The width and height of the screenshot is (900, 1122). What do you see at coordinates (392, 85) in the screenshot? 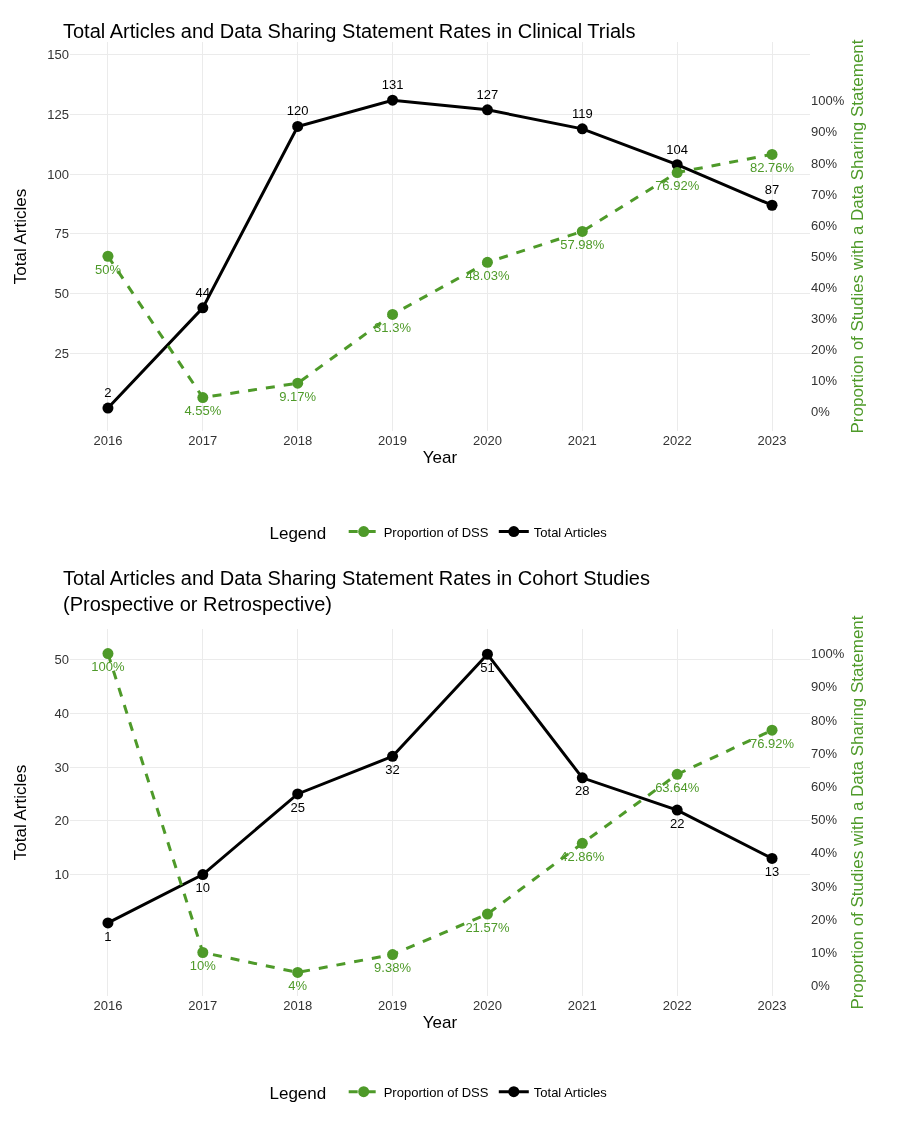
I see `data-label: 131` at bounding box center [392, 85].